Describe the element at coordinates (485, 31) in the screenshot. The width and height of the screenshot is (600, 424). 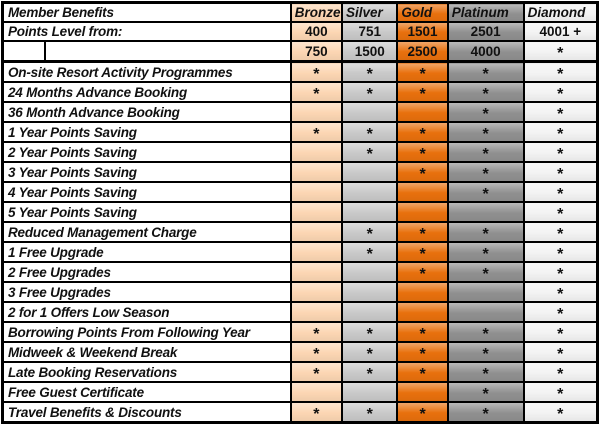
I see `points-from-platinum: 2501` at that location.